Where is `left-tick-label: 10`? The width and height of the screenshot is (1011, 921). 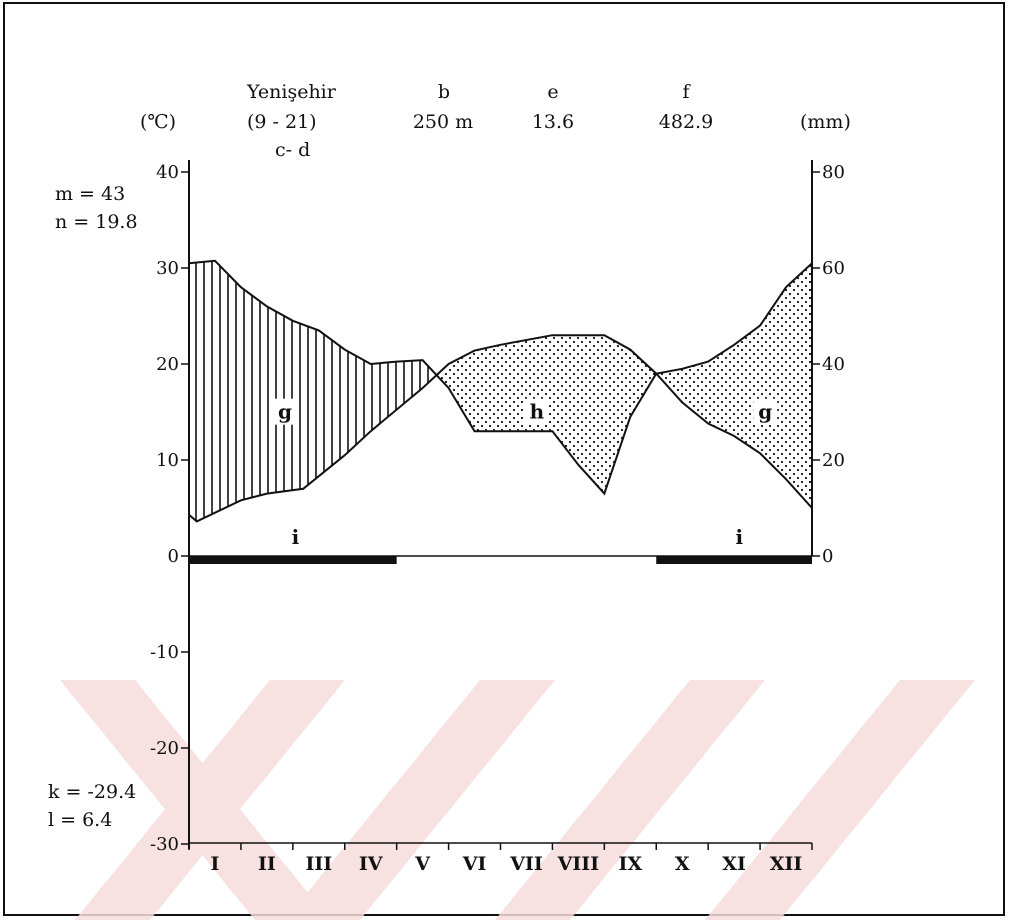
left-tick-label: 10 is located at coordinates (167, 460).